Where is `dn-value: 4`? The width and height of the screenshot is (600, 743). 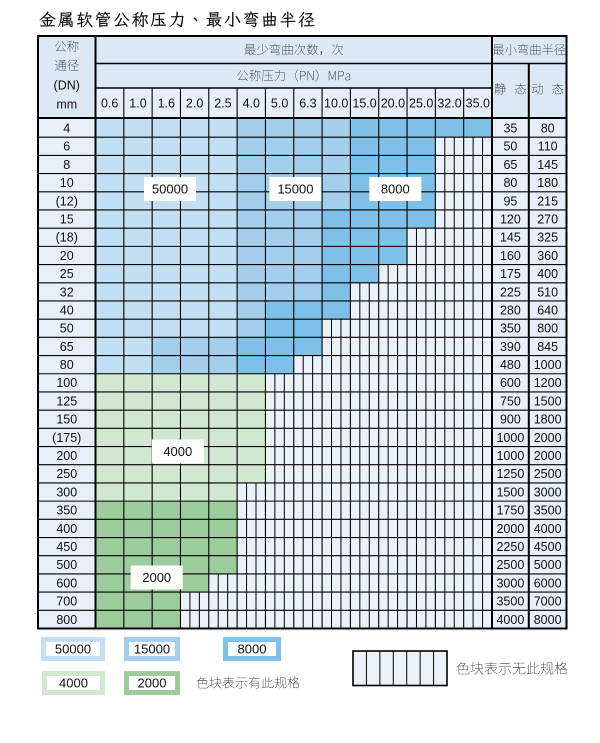 dn-value: 4 is located at coordinates (66, 128).